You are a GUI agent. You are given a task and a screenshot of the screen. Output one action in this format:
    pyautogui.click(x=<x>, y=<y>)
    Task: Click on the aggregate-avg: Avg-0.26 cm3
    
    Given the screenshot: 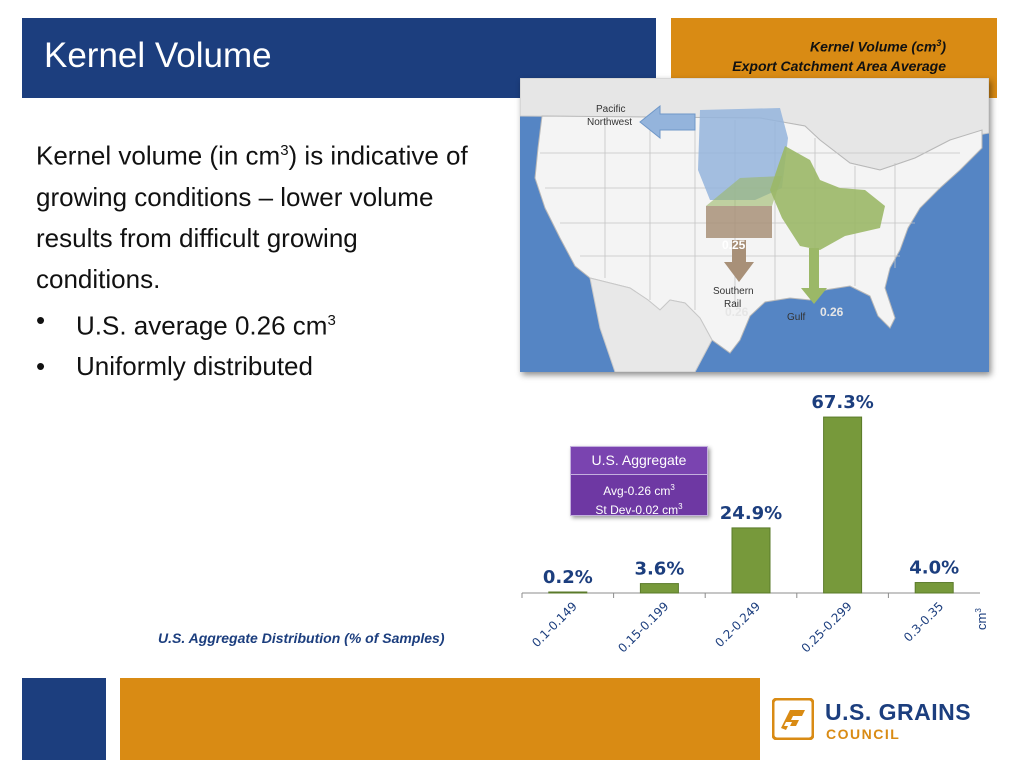 What is the action you would take?
    pyautogui.click(x=639, y=489)
    